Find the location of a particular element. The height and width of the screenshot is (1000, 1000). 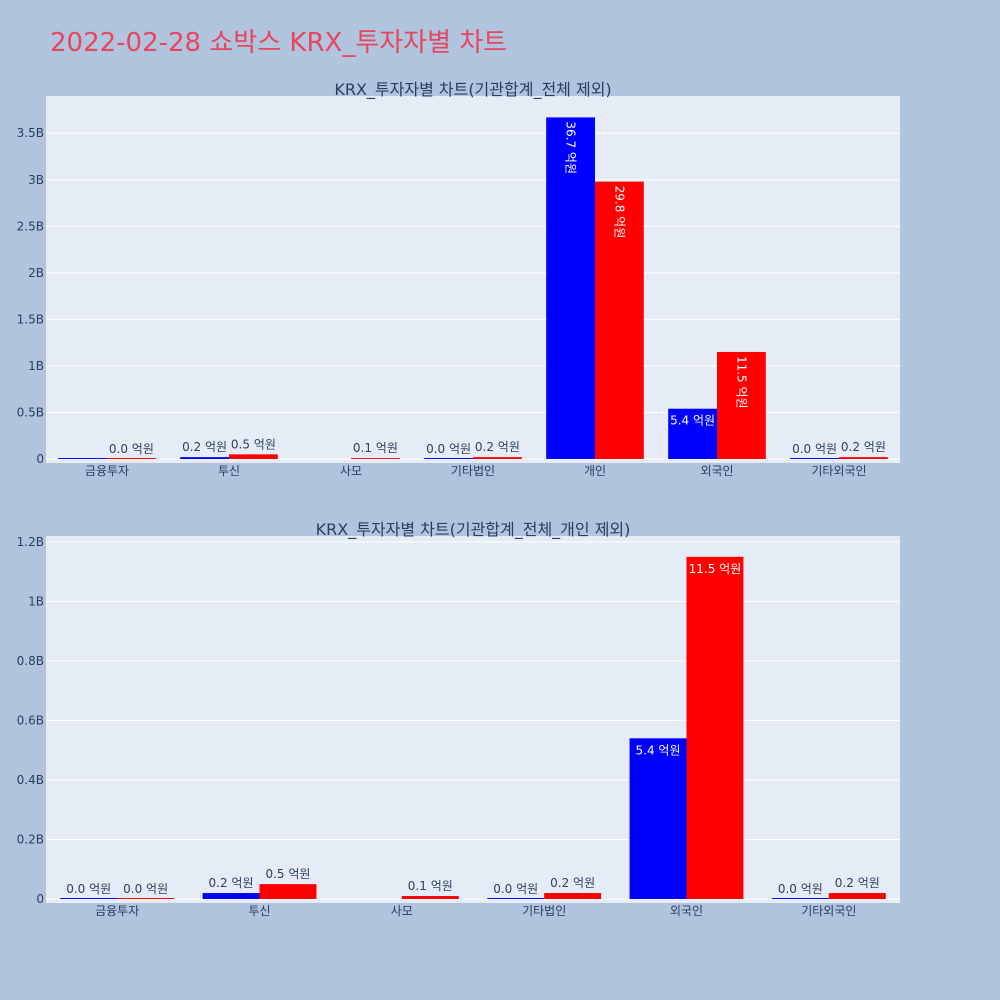

y-tick-label: 0.2B is located at coordinates (30, 839).